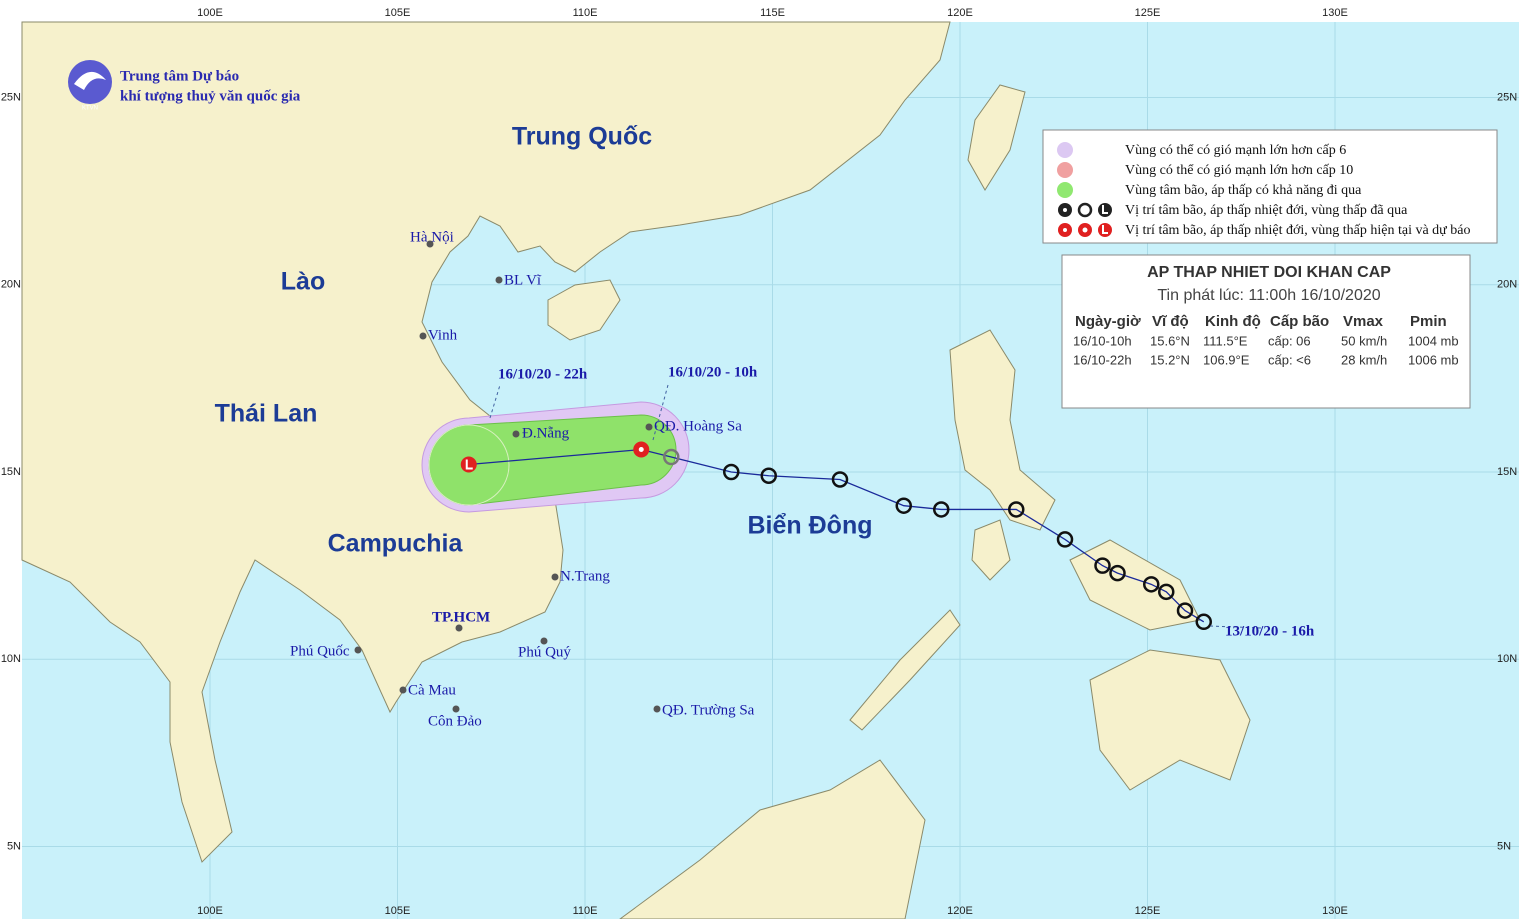 The height and width of the screenshot is (924, 1519). Describe the element at coordinates (905, 670) in the screenshot. I see `palawan` at that location.